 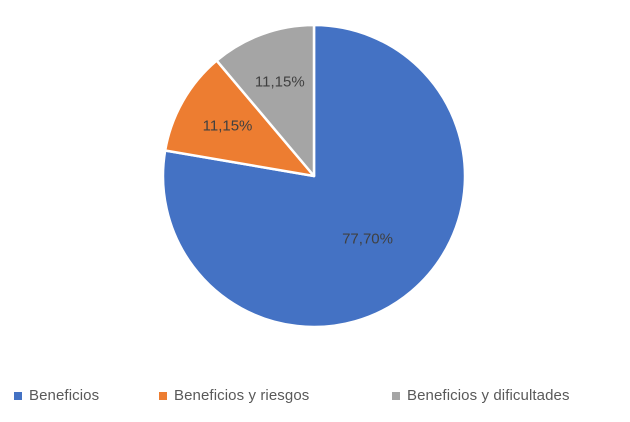 I want to click on legend-label-beneficios-y-riesgos: Beneficios y riesgos, so click(x=242, y=395).